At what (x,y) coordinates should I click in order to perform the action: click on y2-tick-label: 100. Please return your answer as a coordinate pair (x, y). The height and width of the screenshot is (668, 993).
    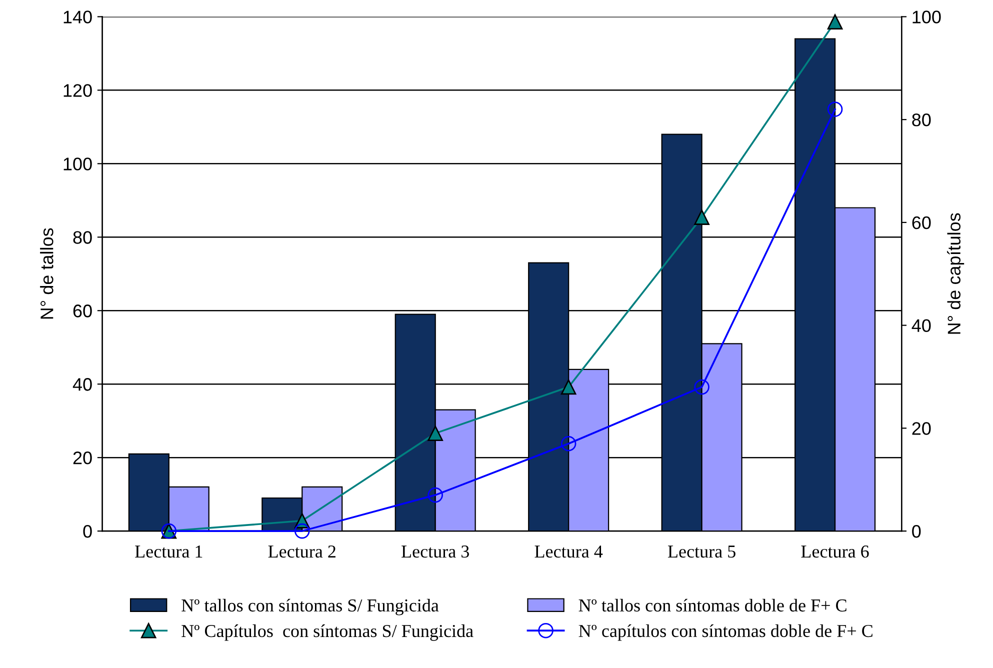
    Looking at the image, I should click on (926, 17).